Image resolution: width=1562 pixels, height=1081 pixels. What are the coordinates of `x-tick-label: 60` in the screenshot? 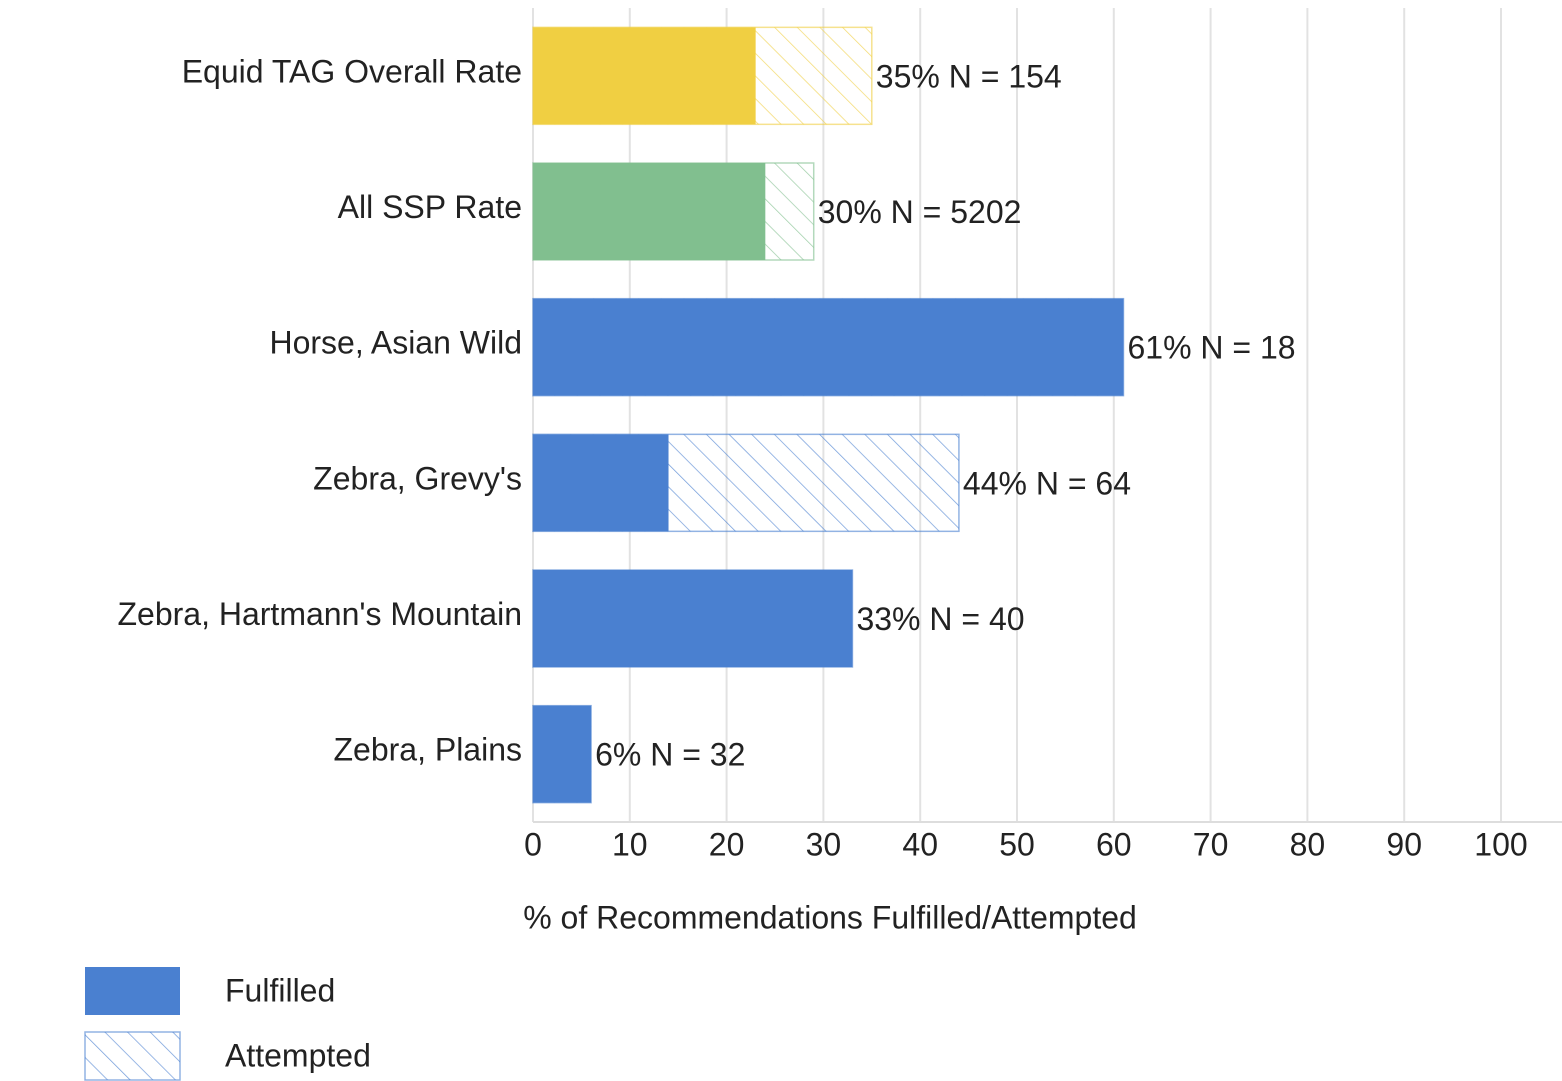 It's located at (1114, 844).